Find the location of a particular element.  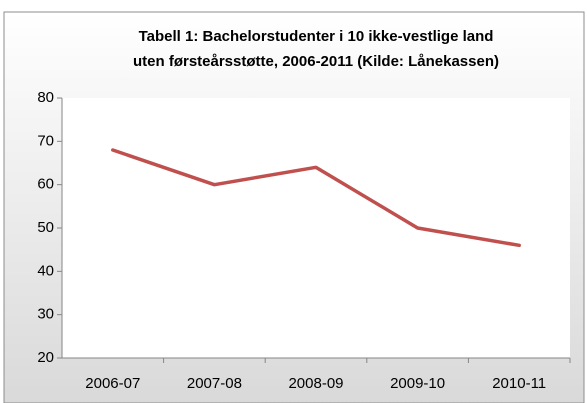

x-tick-label: 2007-08 is located at coordinates (214, 383).